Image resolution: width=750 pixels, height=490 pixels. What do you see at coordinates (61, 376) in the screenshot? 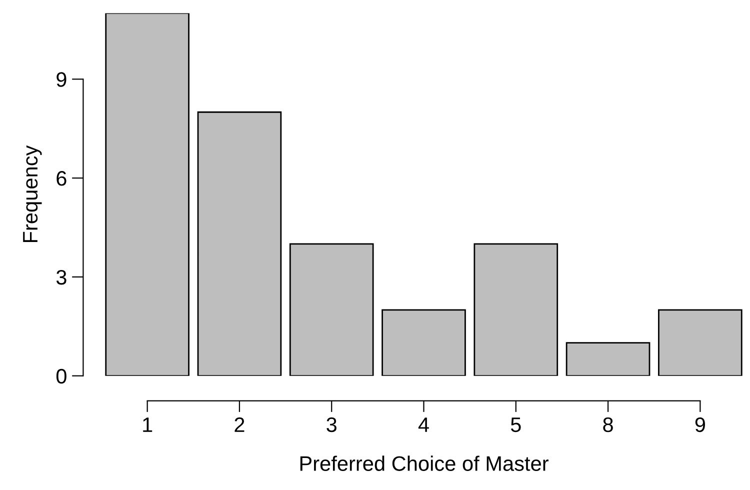
I see `y-tick-label: 0` at bounding box center [61, 376].